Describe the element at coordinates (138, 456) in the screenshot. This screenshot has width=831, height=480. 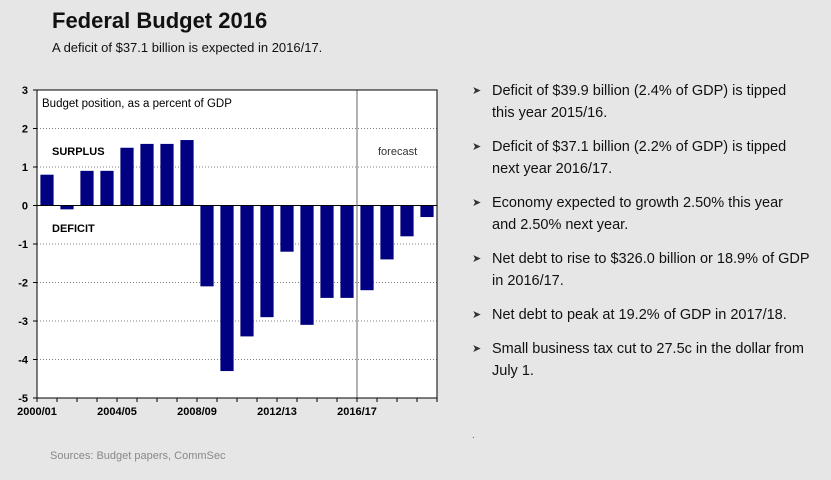
I see `sources-note: Sources: Budget papers, CommSec` at that location.